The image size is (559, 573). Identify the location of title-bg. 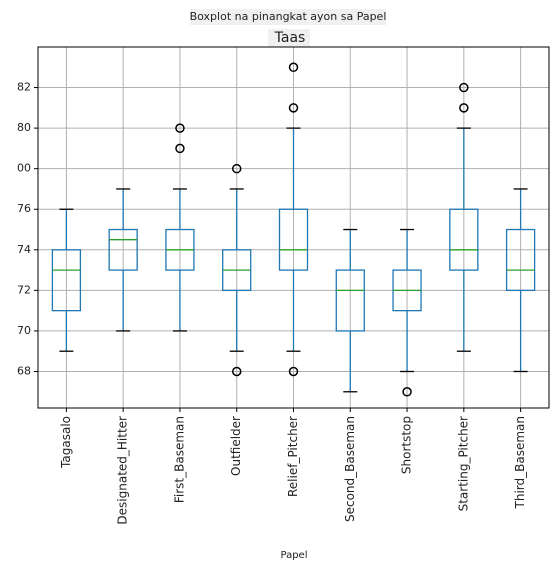
(288, 17).